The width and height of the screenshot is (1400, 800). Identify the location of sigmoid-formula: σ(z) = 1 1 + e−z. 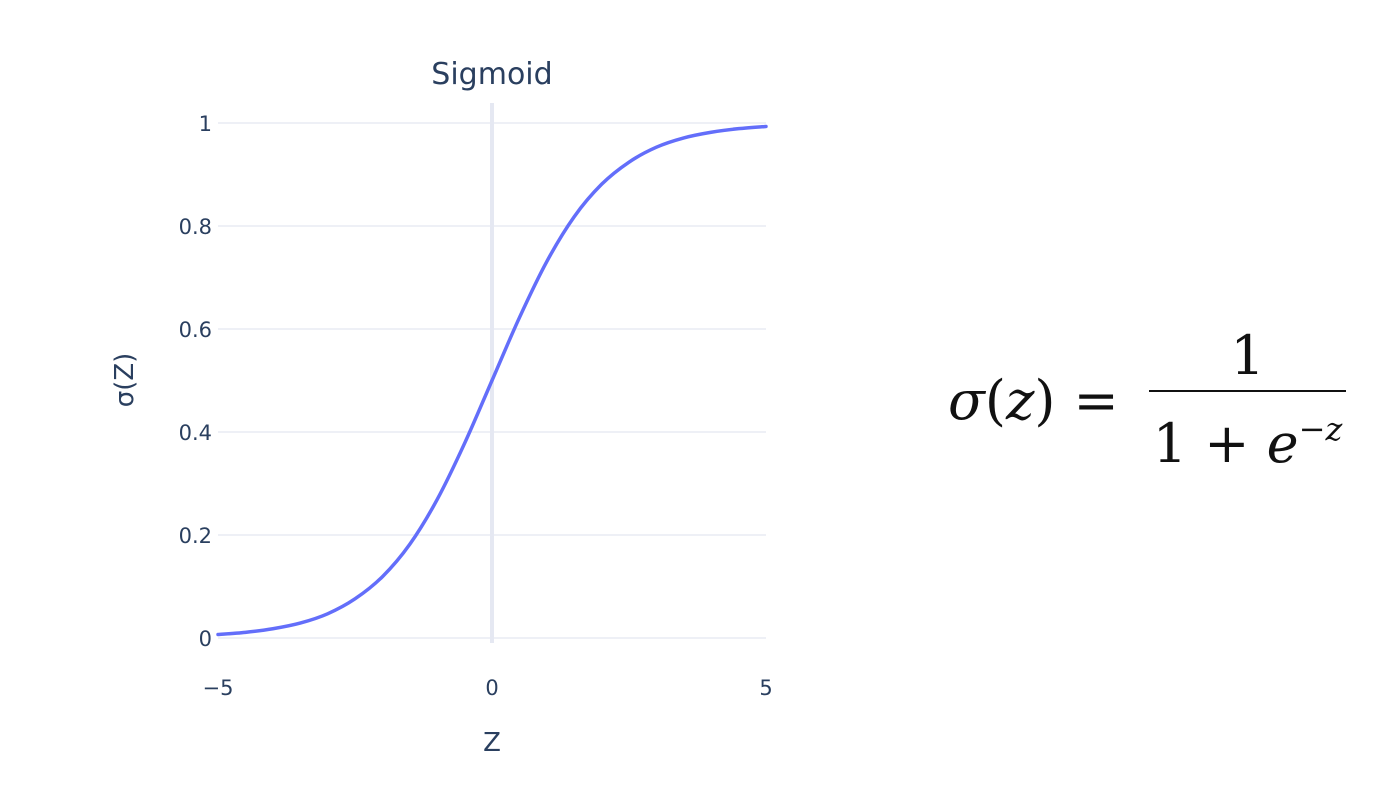
(1158, 399).